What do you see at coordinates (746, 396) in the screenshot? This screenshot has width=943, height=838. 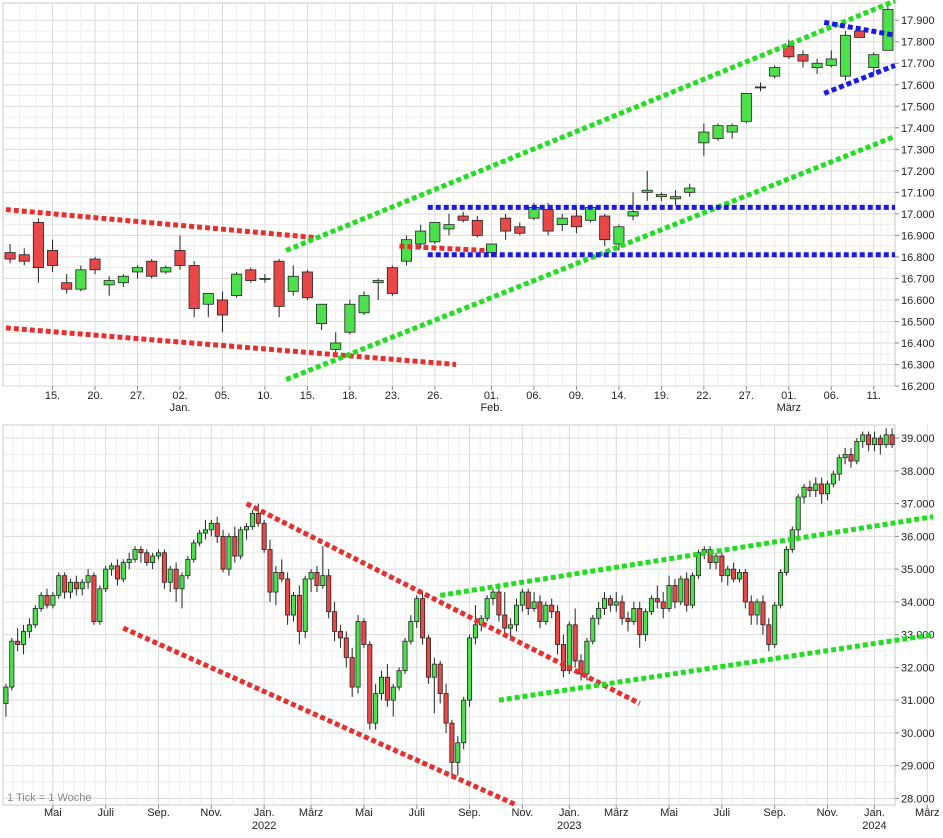 I see `x-tick-label: 27.` at bounding box center [746, 396].